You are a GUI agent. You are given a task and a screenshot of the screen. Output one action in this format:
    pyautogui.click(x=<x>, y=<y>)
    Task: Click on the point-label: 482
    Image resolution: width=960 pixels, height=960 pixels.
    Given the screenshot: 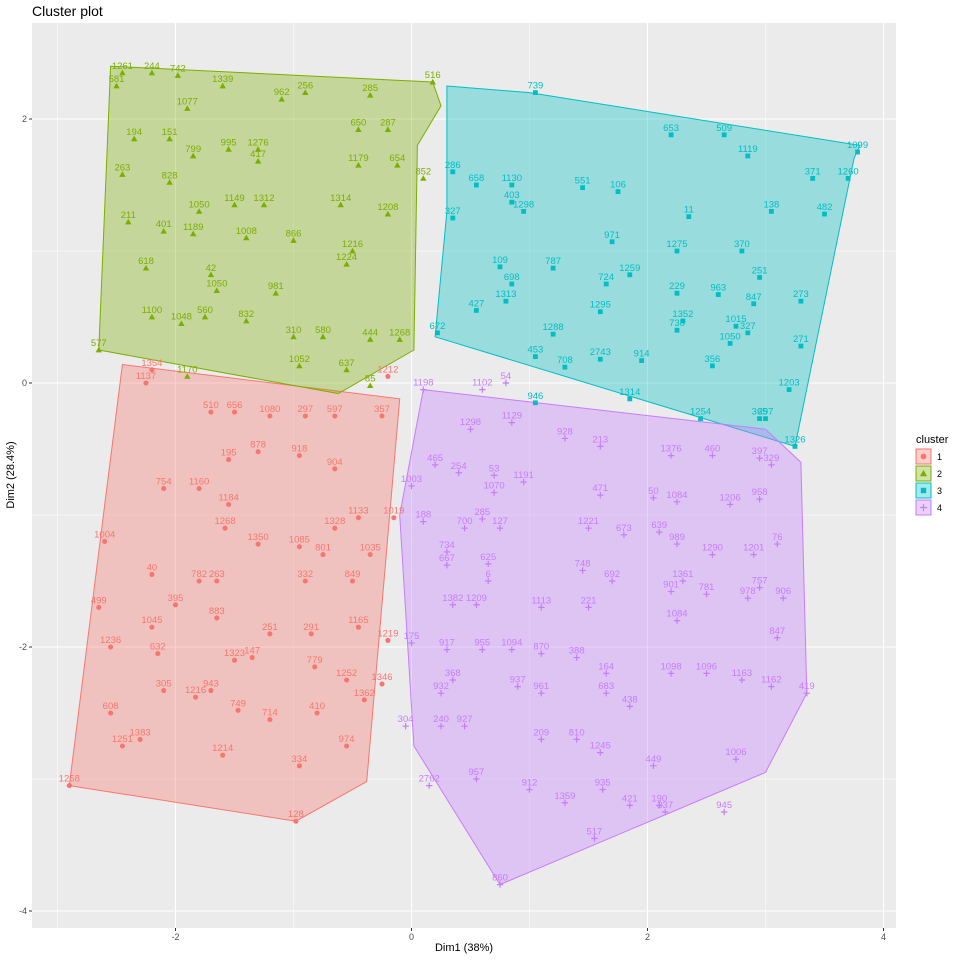 What is the action you would take?
    pyautogui.click(x=825, y=207)
    